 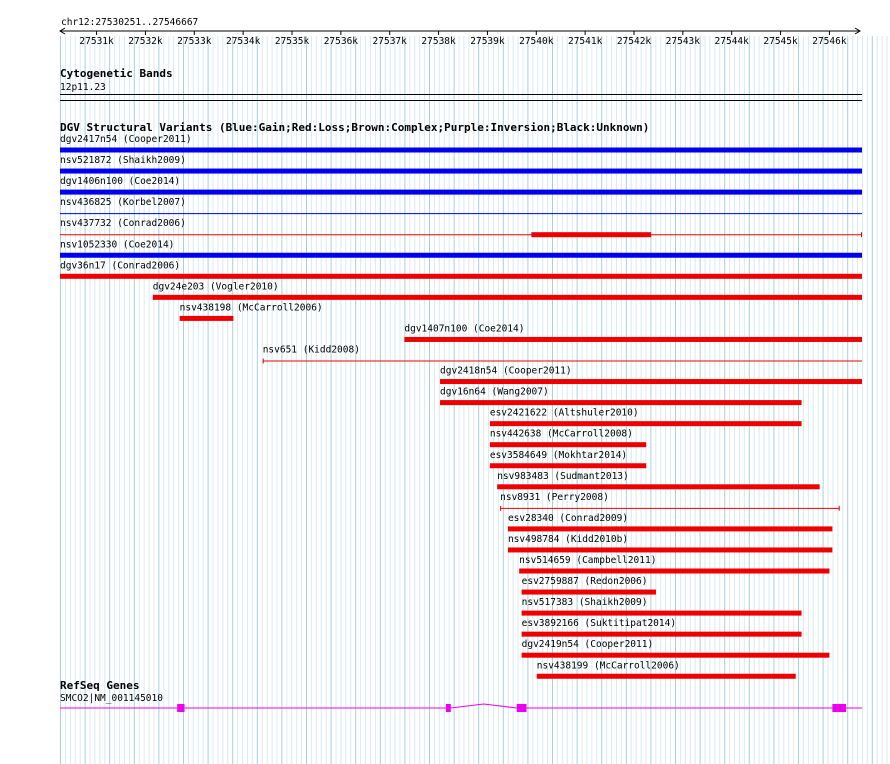 I want to click on variant-label: esv3892166 (Suktitipat2014), so click(x=599, y=623).